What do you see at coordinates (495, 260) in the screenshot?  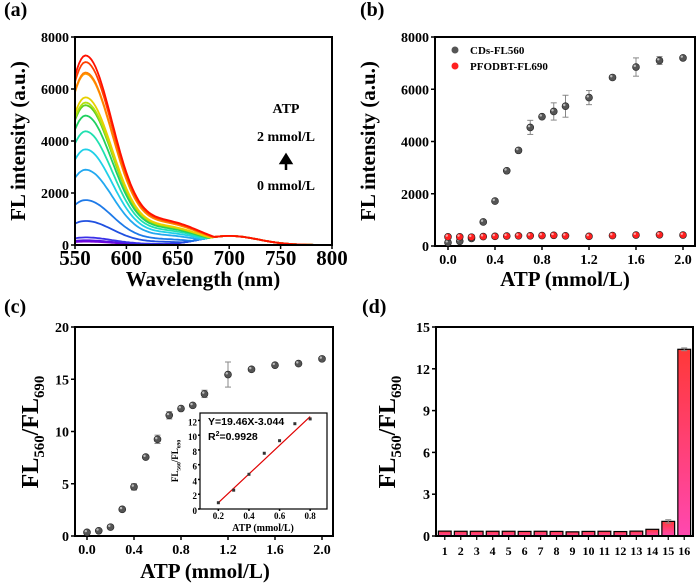 I see `x-axis-b-tick-label: 0.4` at bounding box center [495, 260].